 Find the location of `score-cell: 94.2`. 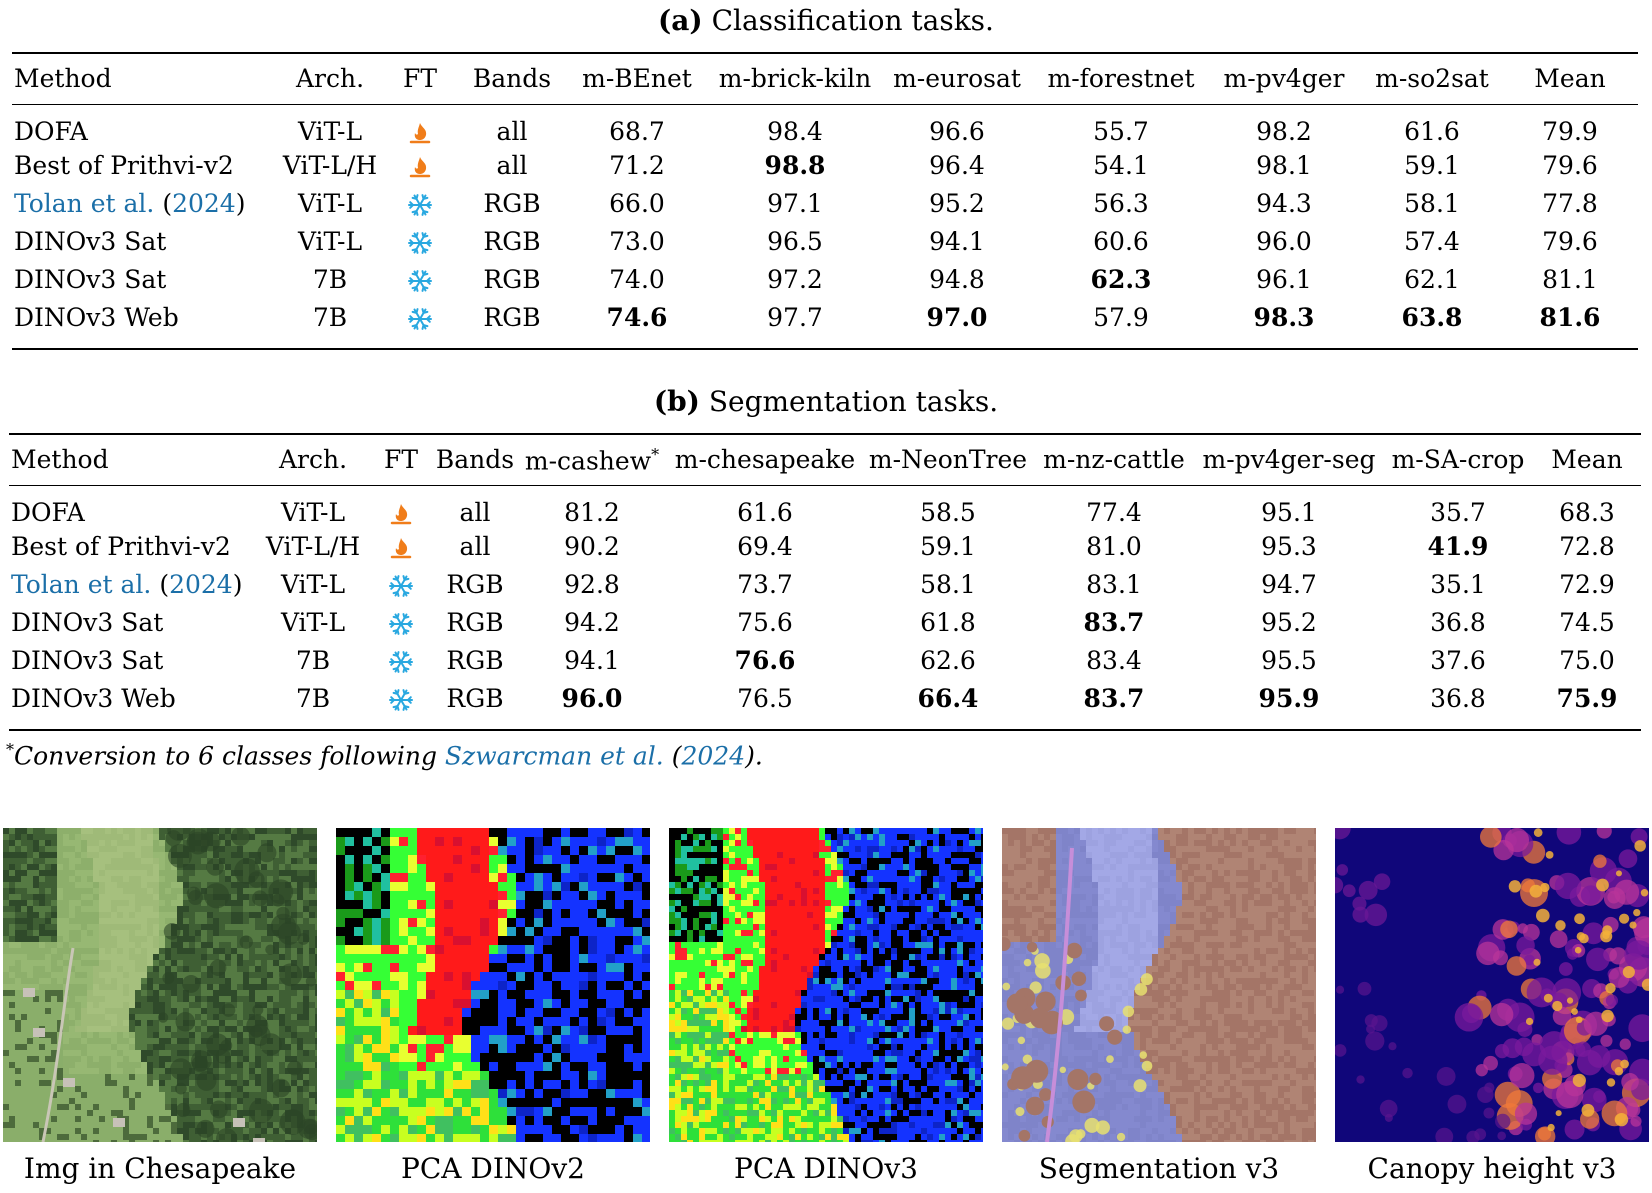

score-cell: 94.2 is located at coordinates (592, 622).